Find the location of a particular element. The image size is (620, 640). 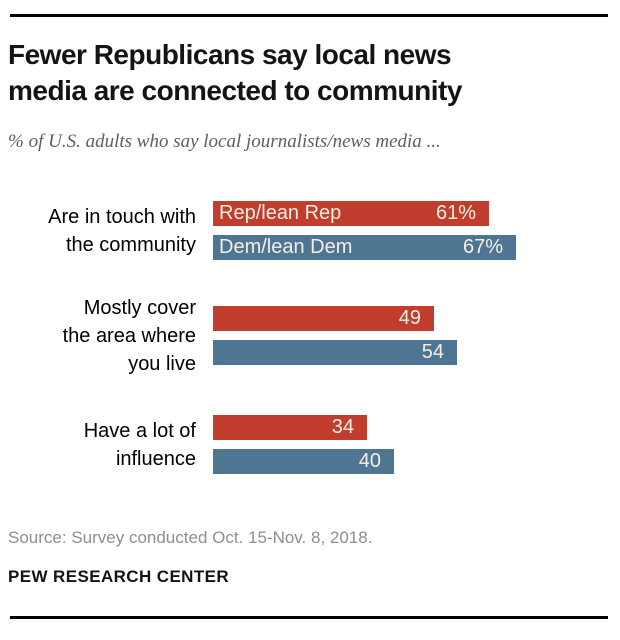

bar-group-influence: Have a lot of influence 34 40 is located at coordinates (310, 444).